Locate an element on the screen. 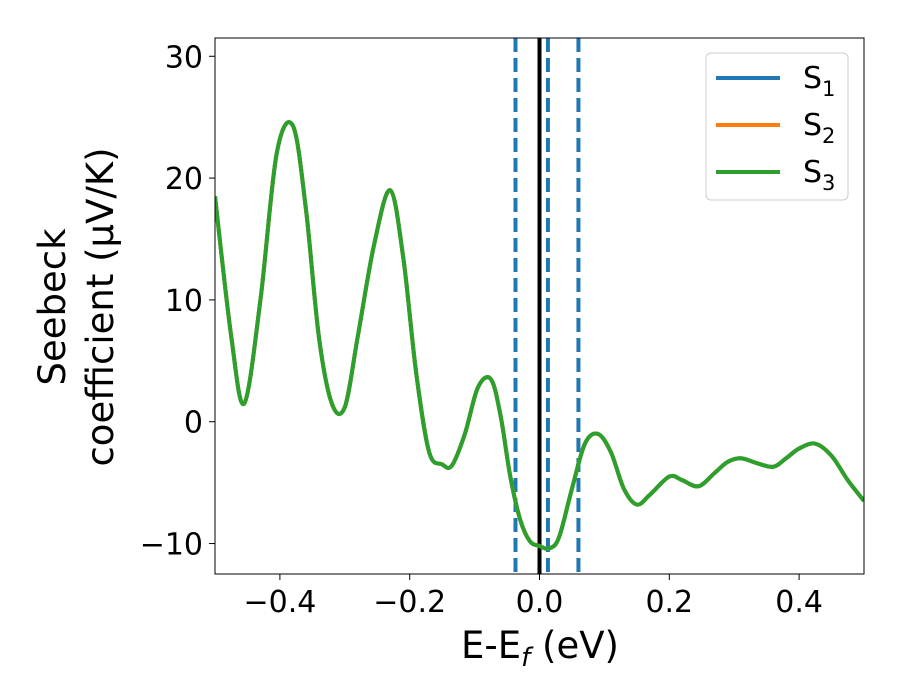 This screenshot has width=900, height=700. y-axis-ticks: −10 0 10 20 30 is located at coordinates (177, 301).